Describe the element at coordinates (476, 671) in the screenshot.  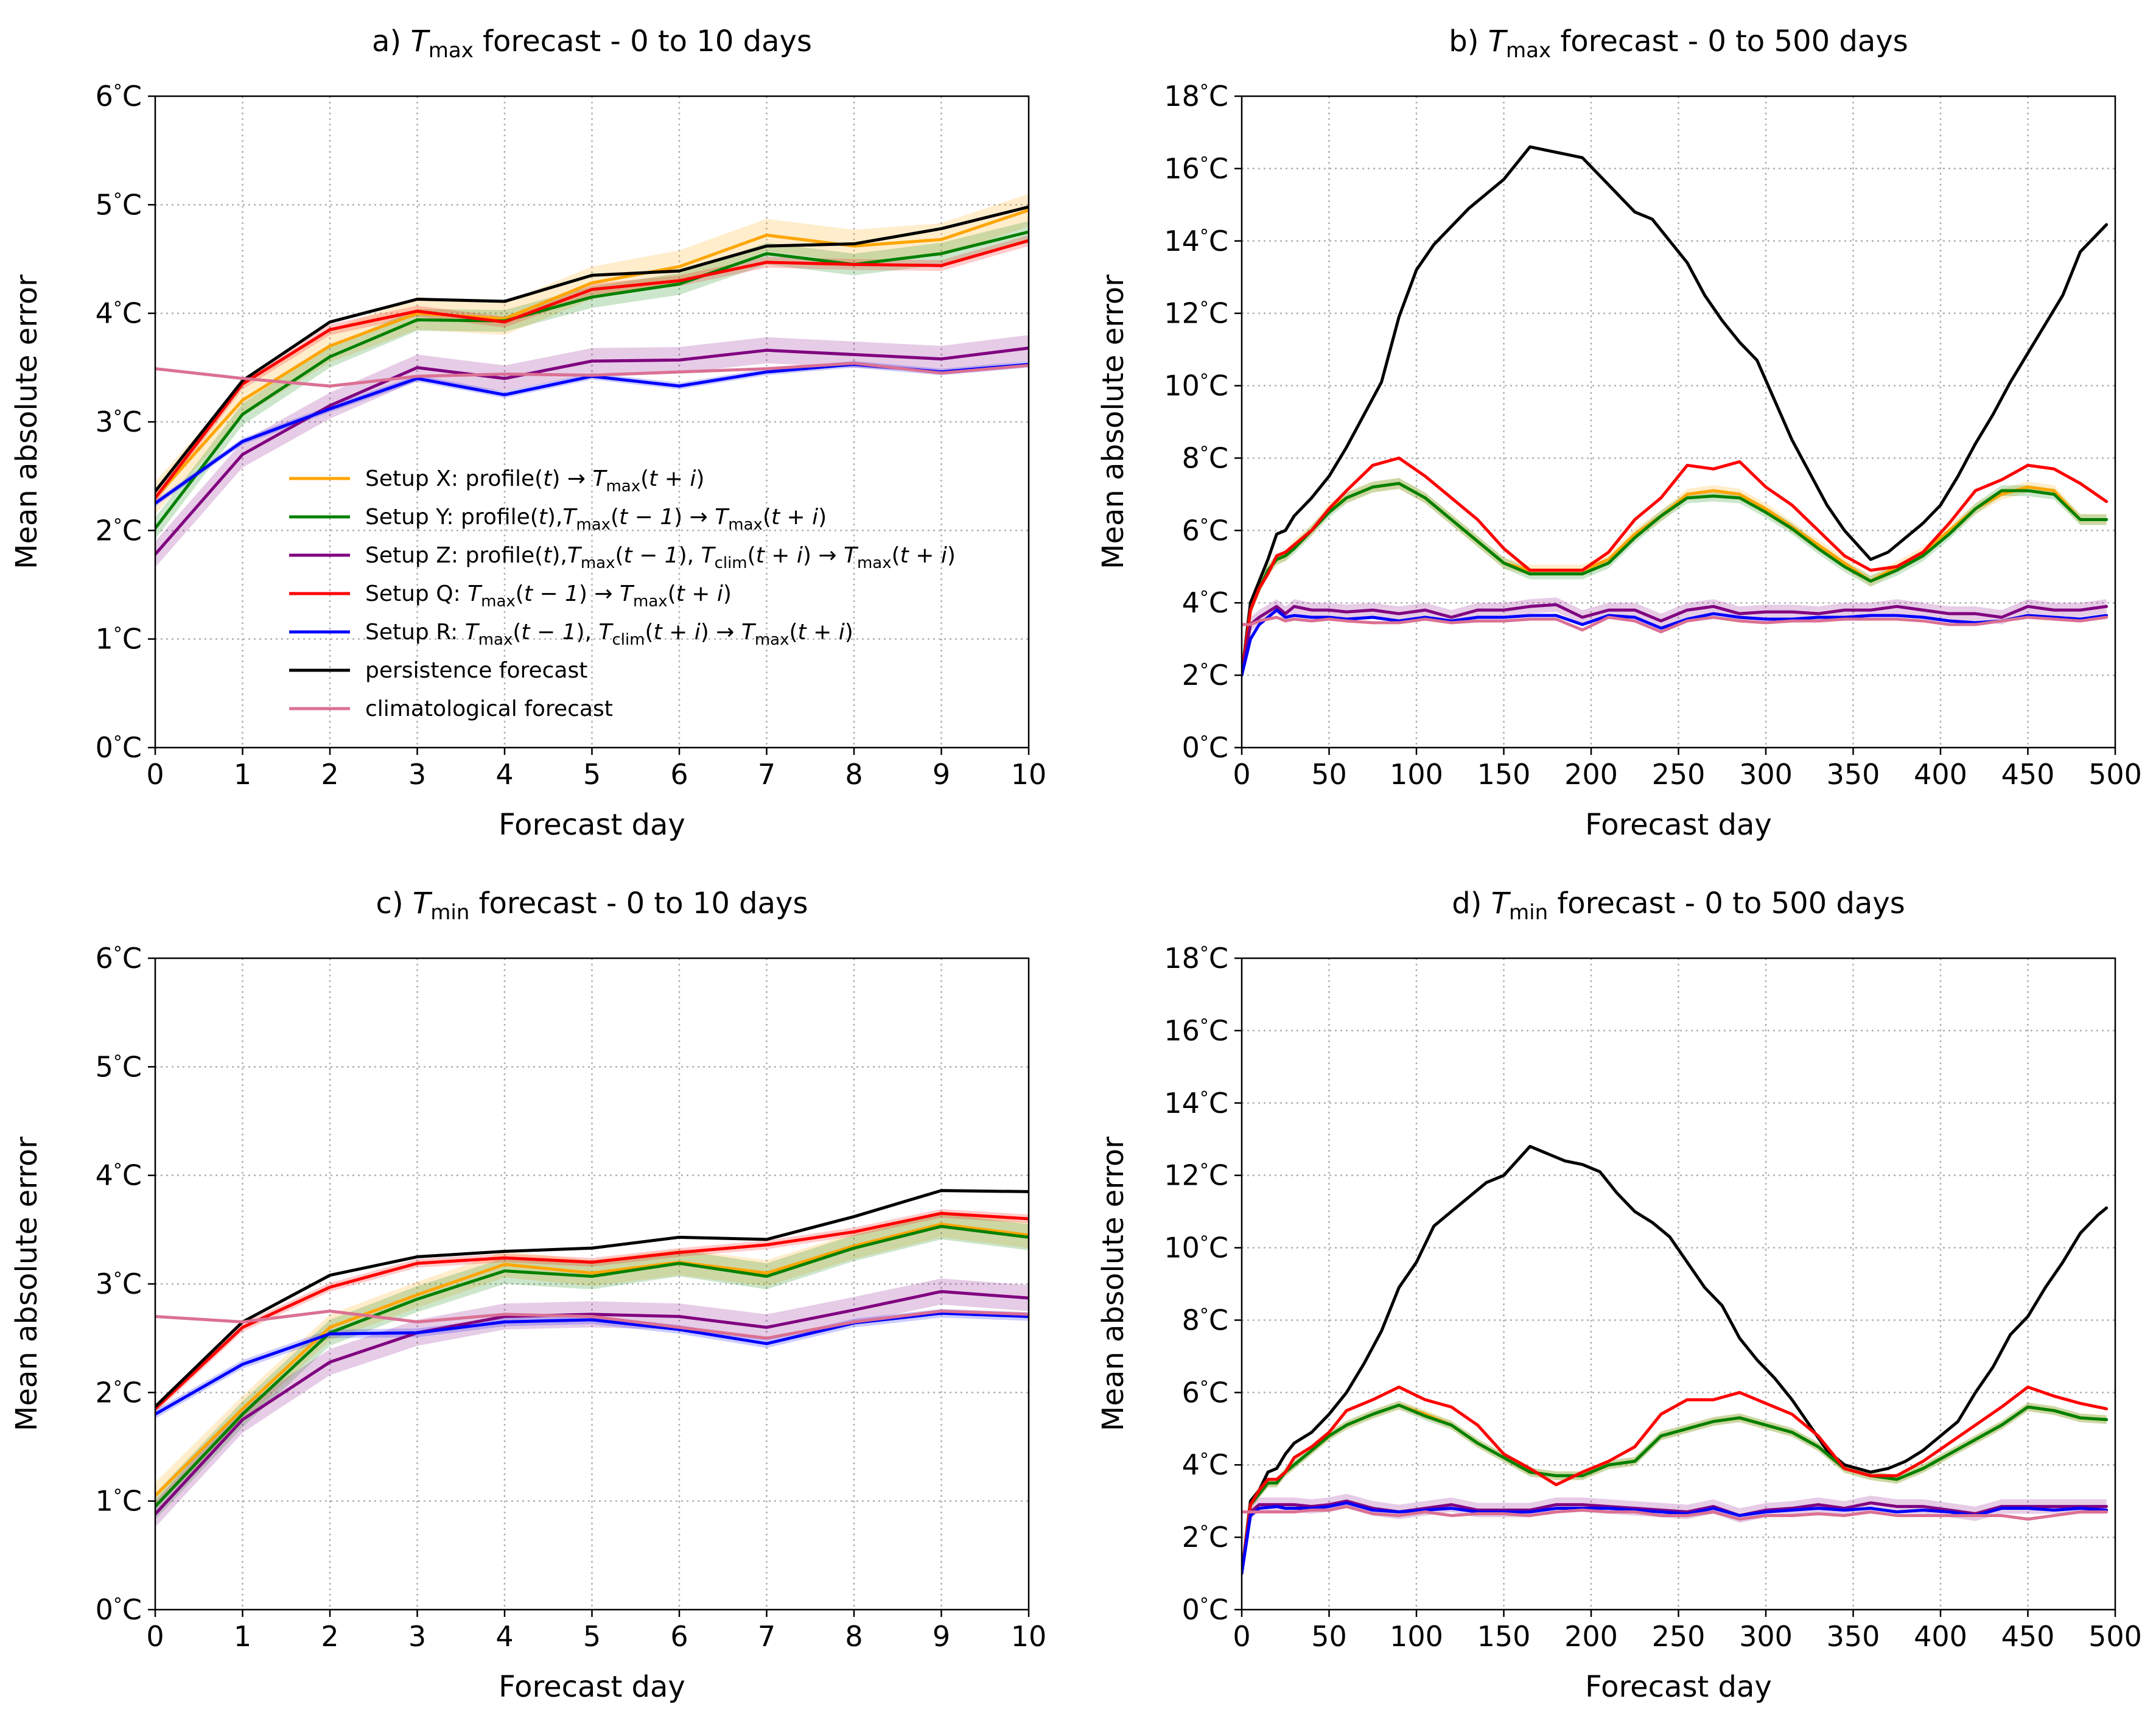
I see `legend-label: persistence forecast` at that location.